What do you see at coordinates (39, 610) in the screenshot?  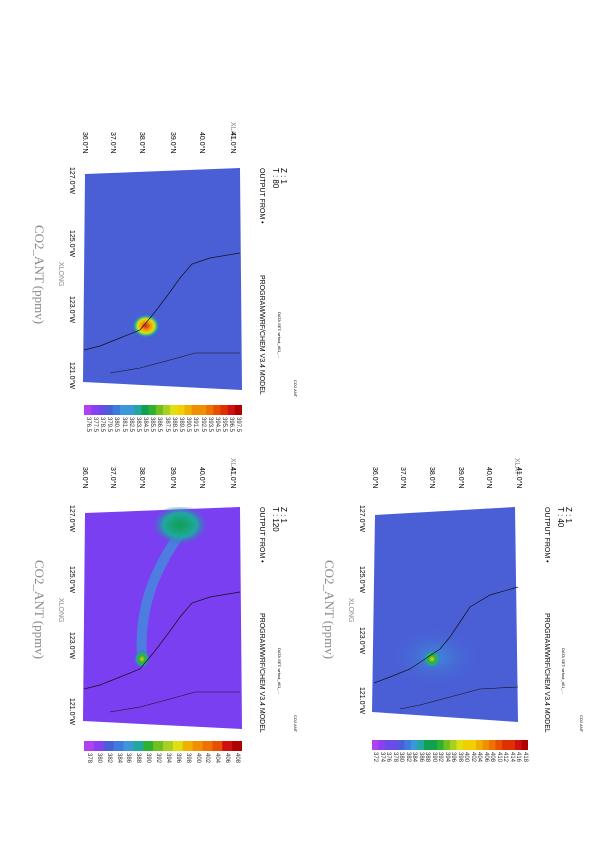 I see `var-title: CO2_ANT (ppmv)` at bounding box center [39, 610].